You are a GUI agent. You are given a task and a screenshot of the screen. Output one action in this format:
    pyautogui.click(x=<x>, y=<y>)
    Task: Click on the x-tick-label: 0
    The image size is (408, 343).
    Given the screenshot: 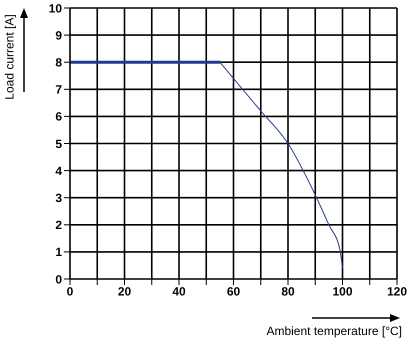 What is the action you would take?
    pyautogui.click(x=70, y=291)
    